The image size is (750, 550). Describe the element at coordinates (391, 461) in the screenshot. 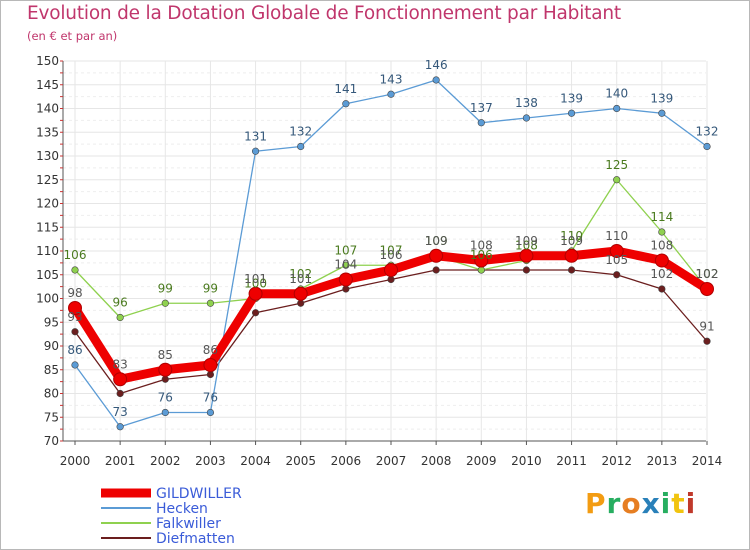

I see `x-tick-label: 2007` at that location.